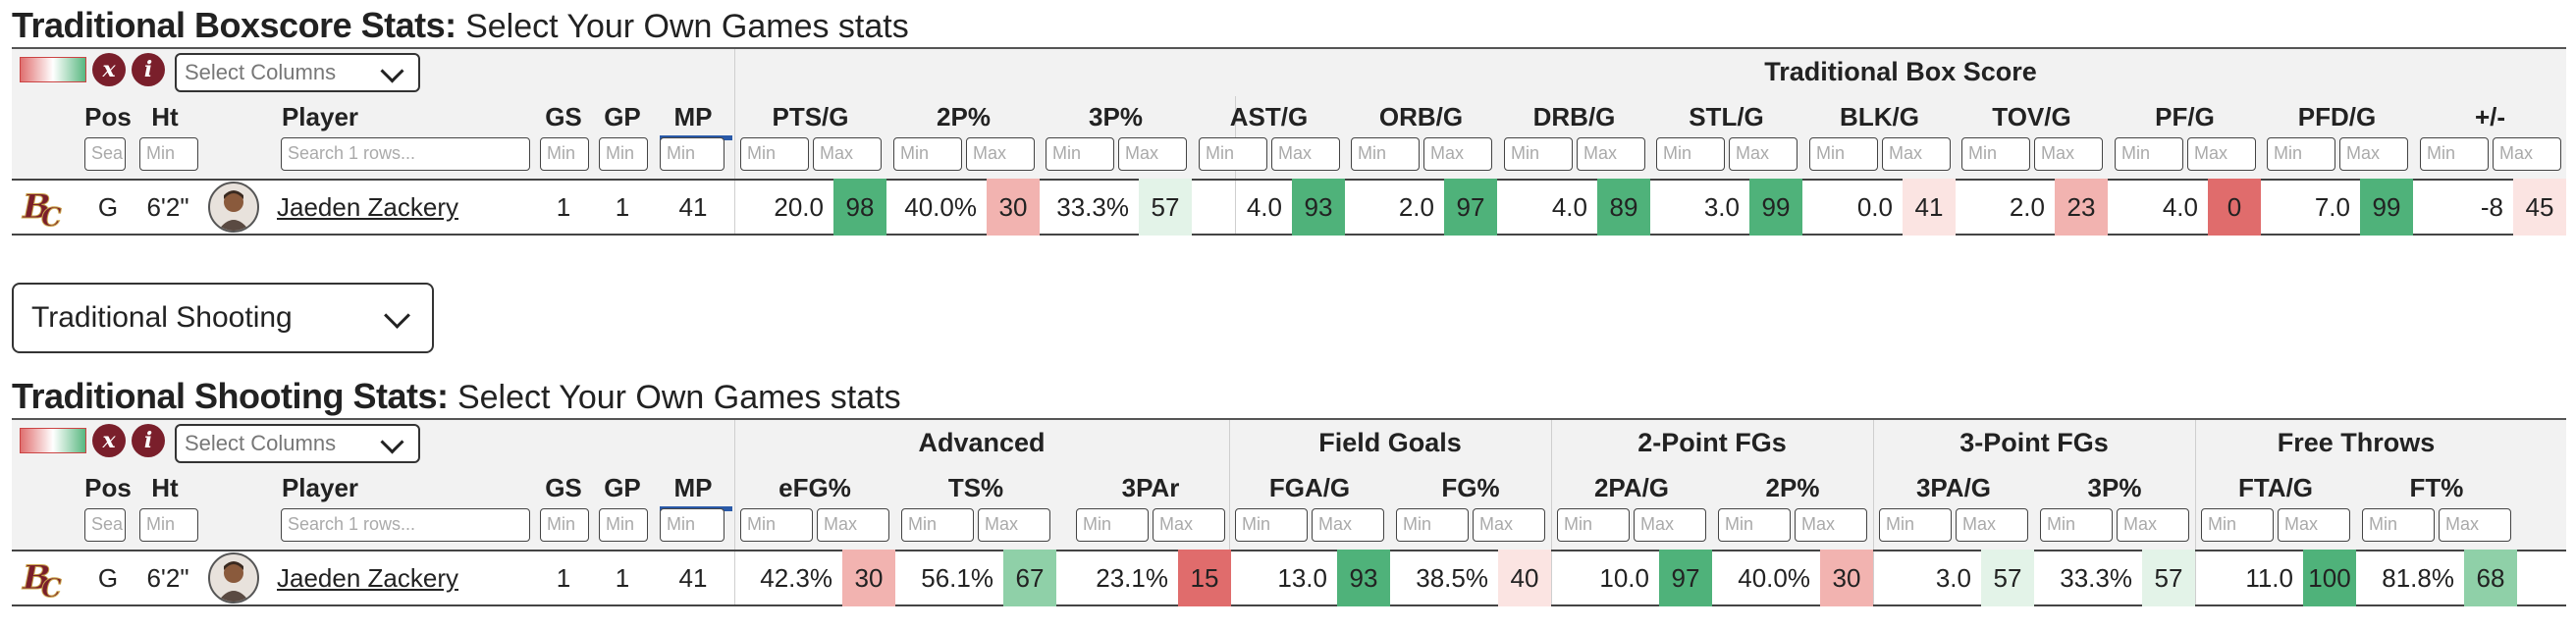  What do you see at coordinates (1574, 116) in the screenshot?
I see `col-header-drb-g: DRB/G` at bounding box center [1574, 116].